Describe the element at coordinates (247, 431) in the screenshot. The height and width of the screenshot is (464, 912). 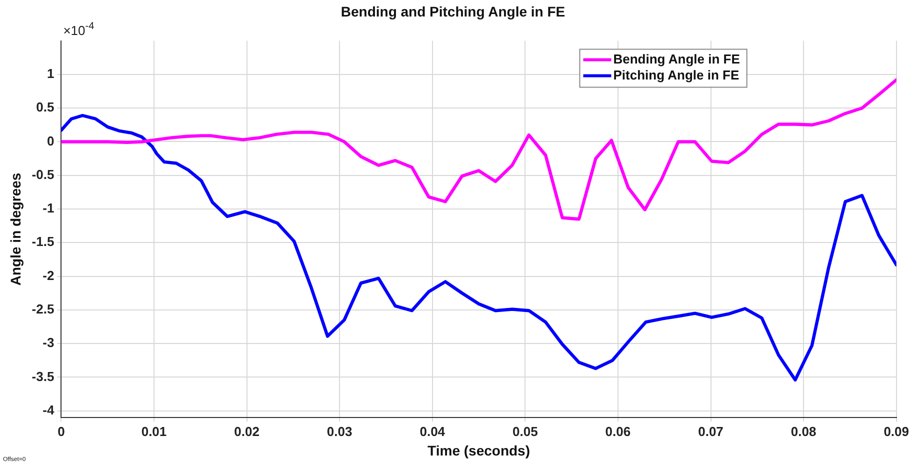
I see `x-tick-label: 0.02` at that location.